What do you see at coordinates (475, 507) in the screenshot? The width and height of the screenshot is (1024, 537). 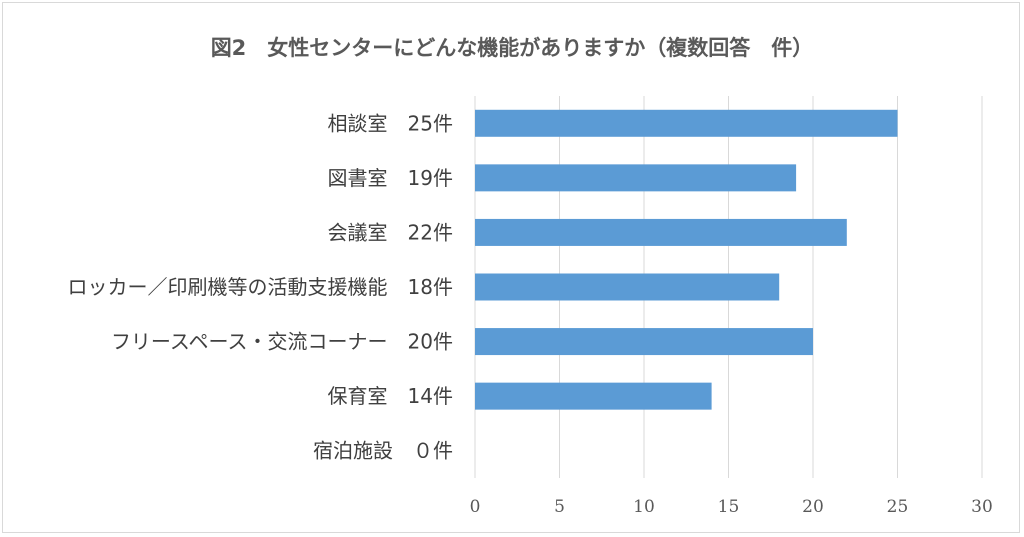 I see `x-tick-label: 0` at bounding box center [475, 507].